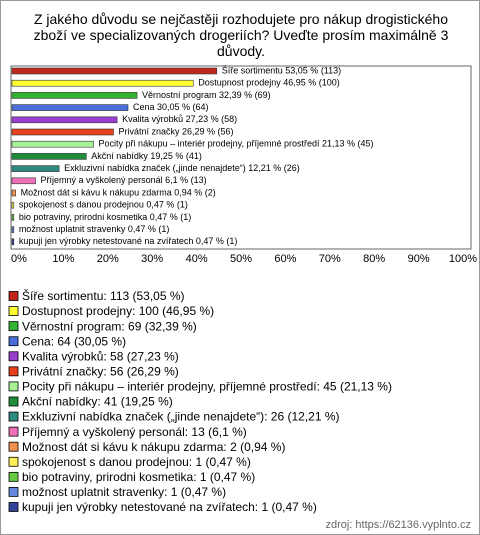 This screenshot has width=480, height=535. Describe the element at coordinates (197, 259) in the screenshot. I see `x-tick-label: 40%` at that location.